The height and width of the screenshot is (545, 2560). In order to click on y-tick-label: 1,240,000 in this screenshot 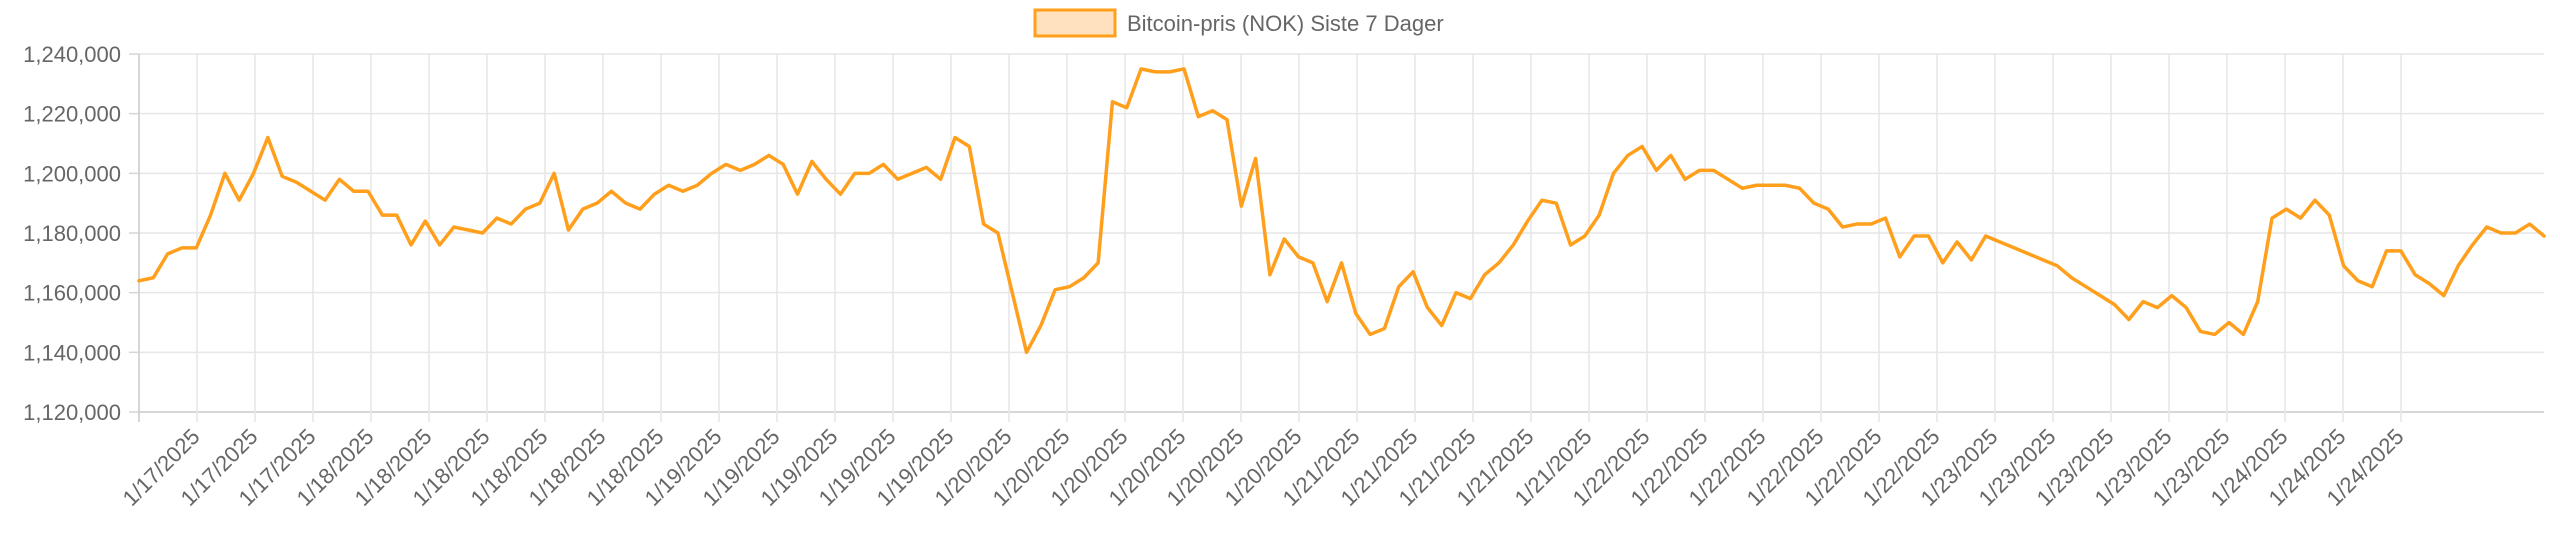, I will do `click(72, 54)`.